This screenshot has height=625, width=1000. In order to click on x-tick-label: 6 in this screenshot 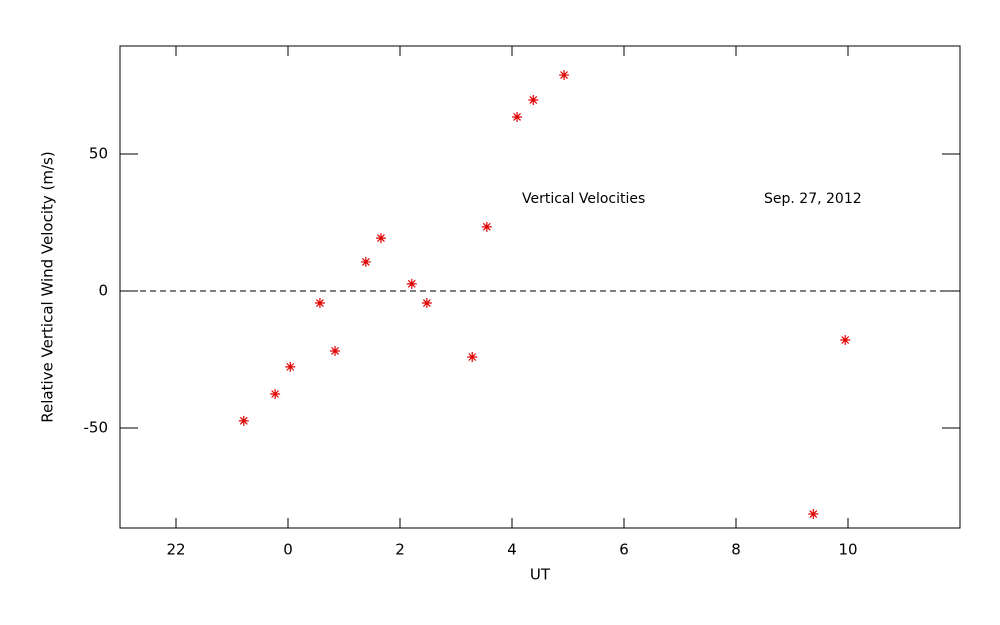, I will do `click(624, 550)`.